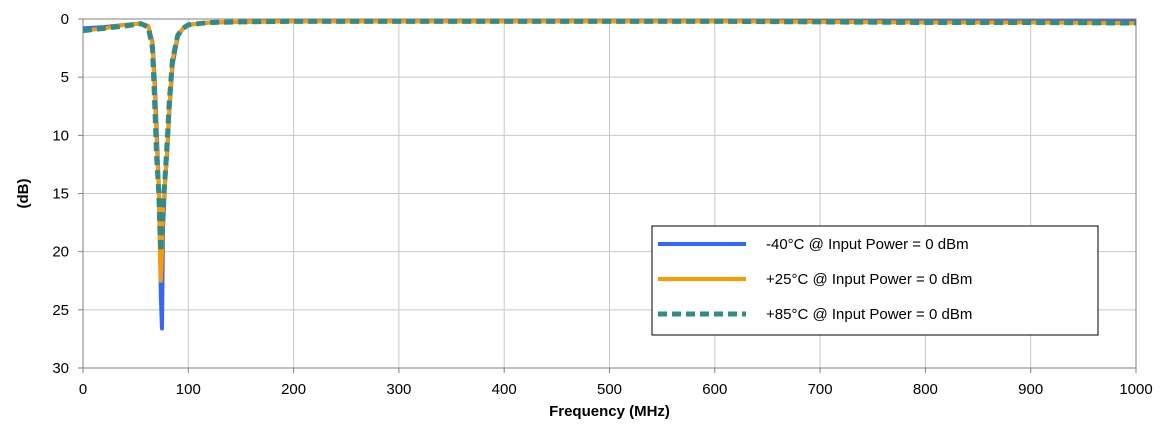 Image resolution: width=1162 pixels, height=437 pixels. I want to click on x-tick-label: 800, so click(925, 389).